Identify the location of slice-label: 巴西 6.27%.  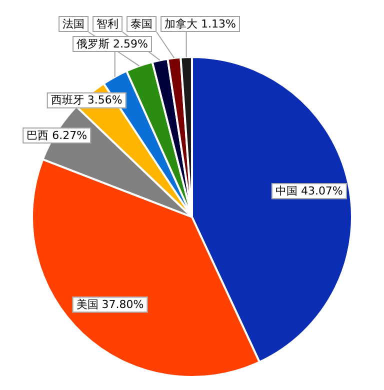
(57, 135).